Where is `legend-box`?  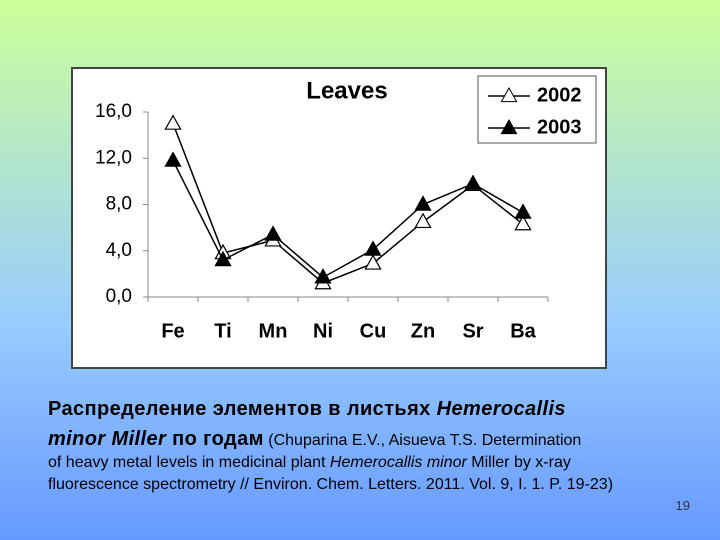 legend-box is located at coordinates (537, 109).